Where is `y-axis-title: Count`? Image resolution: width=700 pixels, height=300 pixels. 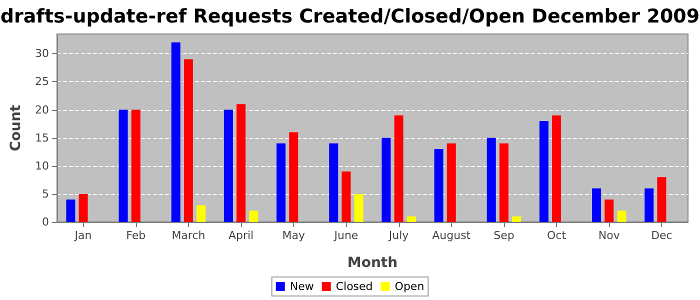 y-axis-title: Count is located at coordinates (16, 128).